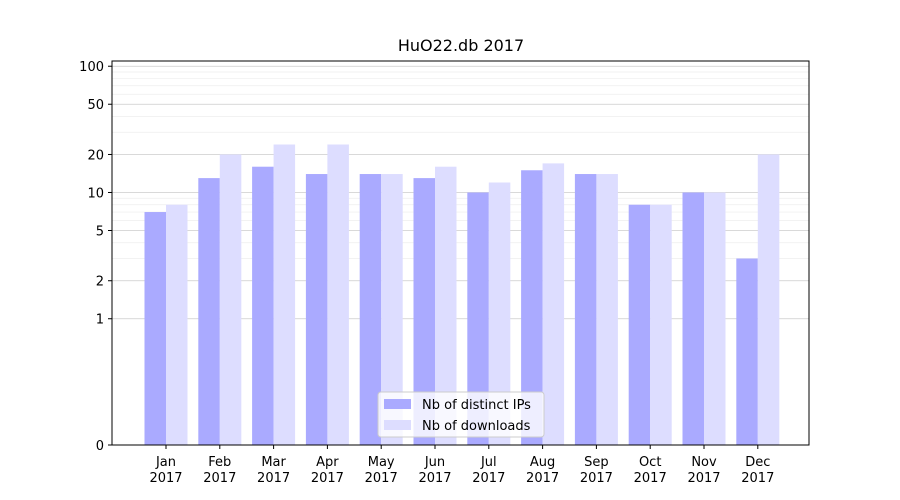 The height and width of the screenshot is (500, 900). I want to click on y-tick-label: 100, so click(91, 67).